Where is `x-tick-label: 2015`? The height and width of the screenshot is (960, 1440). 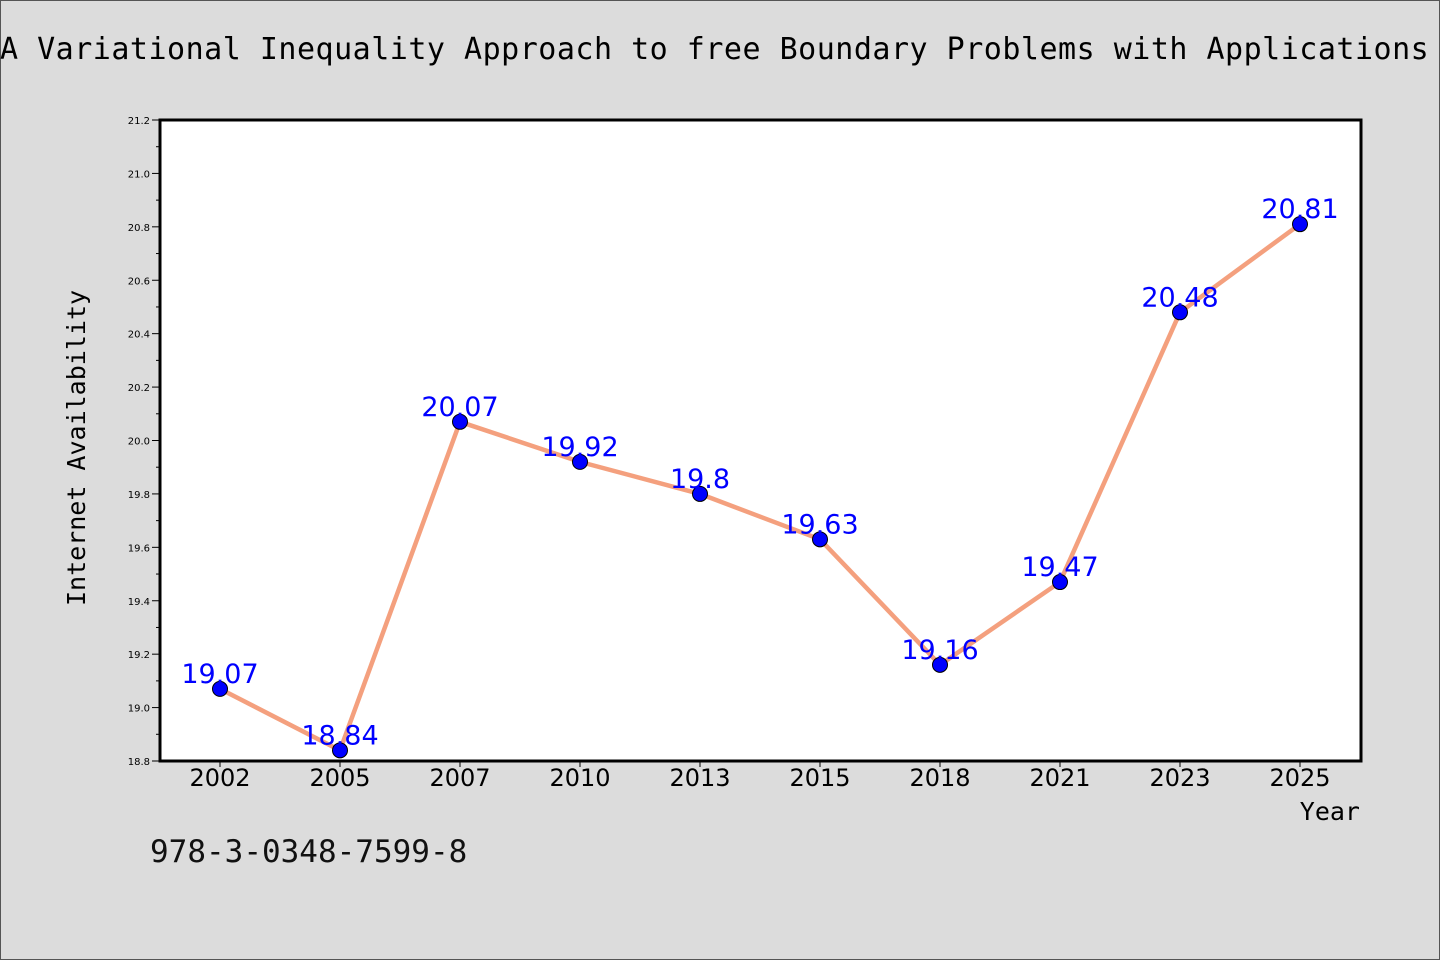 x-tick-label: 2015 is located at coordinates (819, 778).